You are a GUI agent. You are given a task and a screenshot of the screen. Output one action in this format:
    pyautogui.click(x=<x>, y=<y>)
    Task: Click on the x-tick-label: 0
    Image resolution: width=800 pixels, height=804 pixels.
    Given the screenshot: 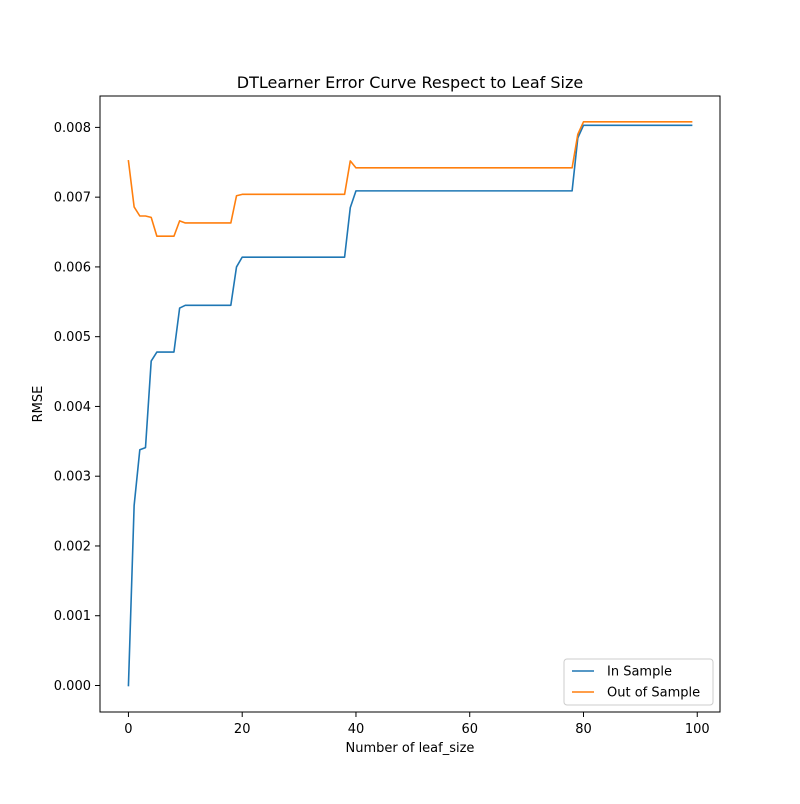 What is the action you would take?
    pyautogui.click(x=128, y=729)
    